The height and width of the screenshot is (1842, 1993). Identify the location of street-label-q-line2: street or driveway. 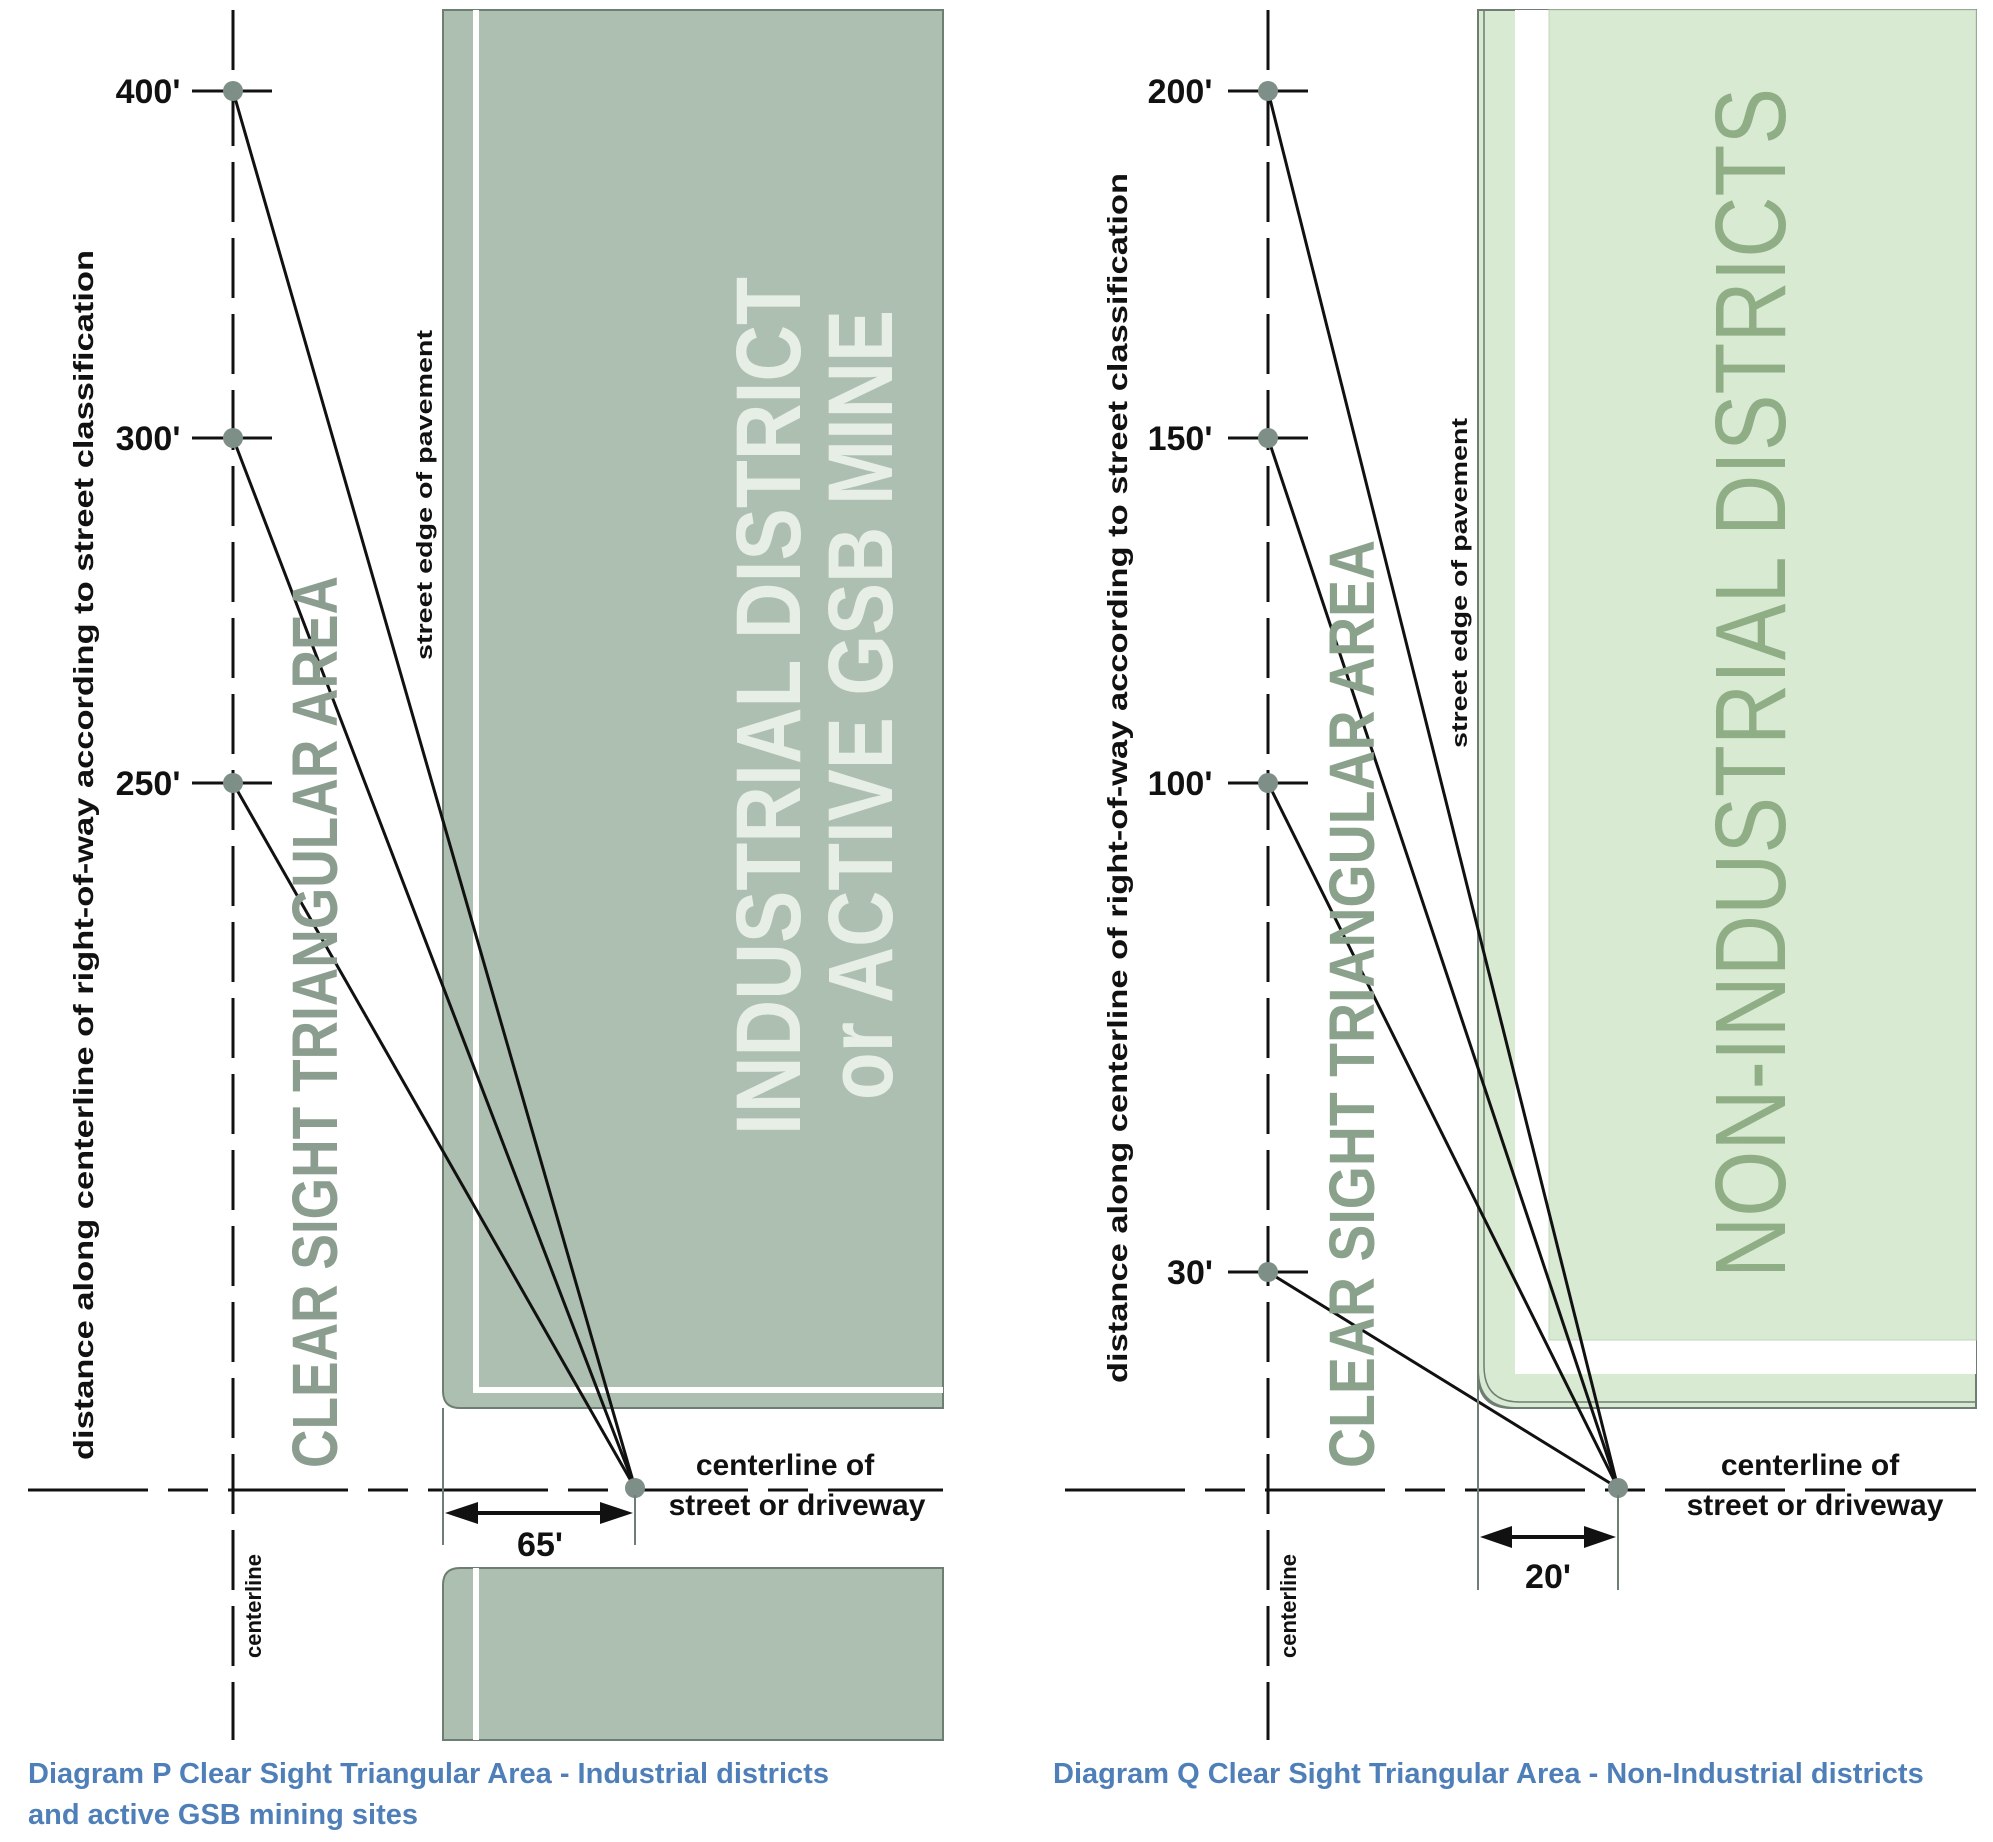
(1815, 1505).